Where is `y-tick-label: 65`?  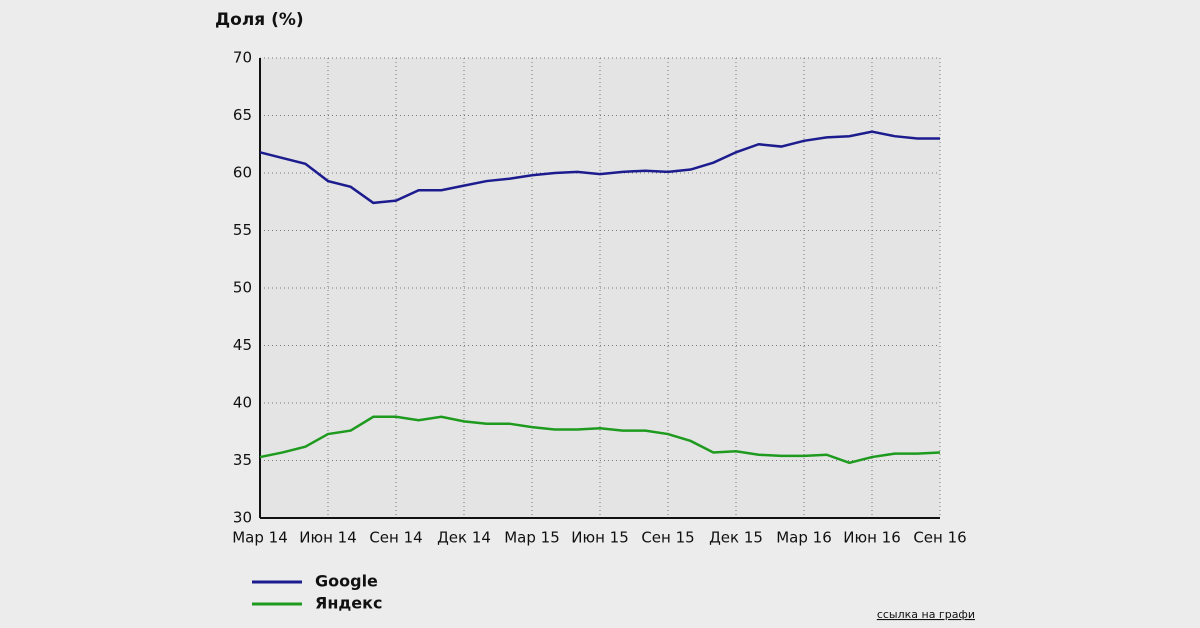
y-tick-label: 65 is located at coordinates (242, 115).